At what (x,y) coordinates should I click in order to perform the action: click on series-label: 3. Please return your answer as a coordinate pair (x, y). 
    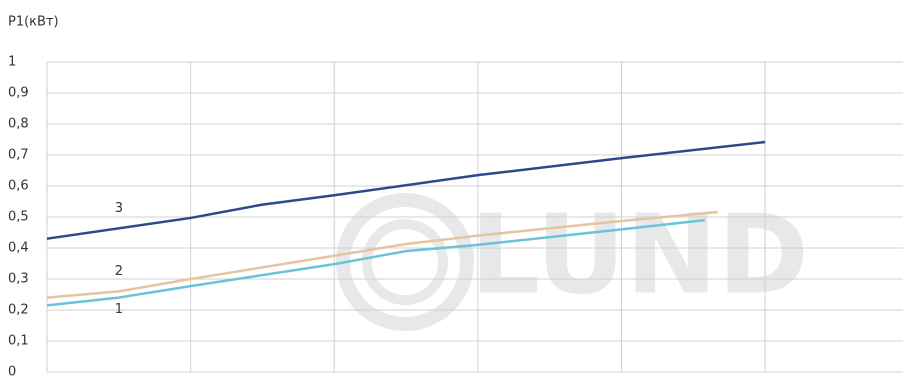
    Looking at the image, I should click on (119, 208).